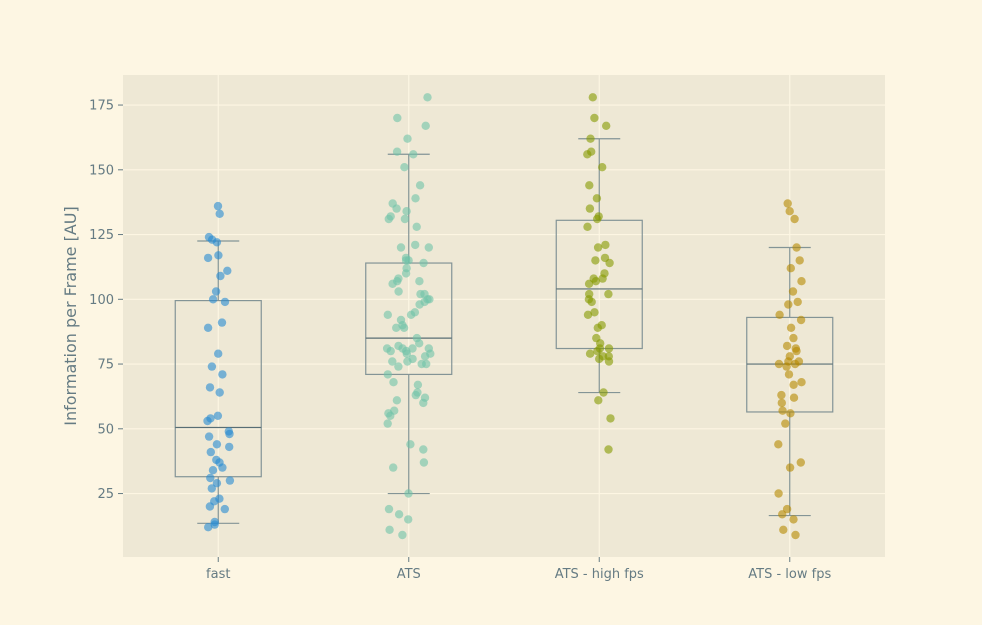 The width and height of the screenshot is (982, 625). Describe the element at coordinates (70, 315) in the screenshot. I see `y-axis-label: Information per Frame [AU]` at that location.